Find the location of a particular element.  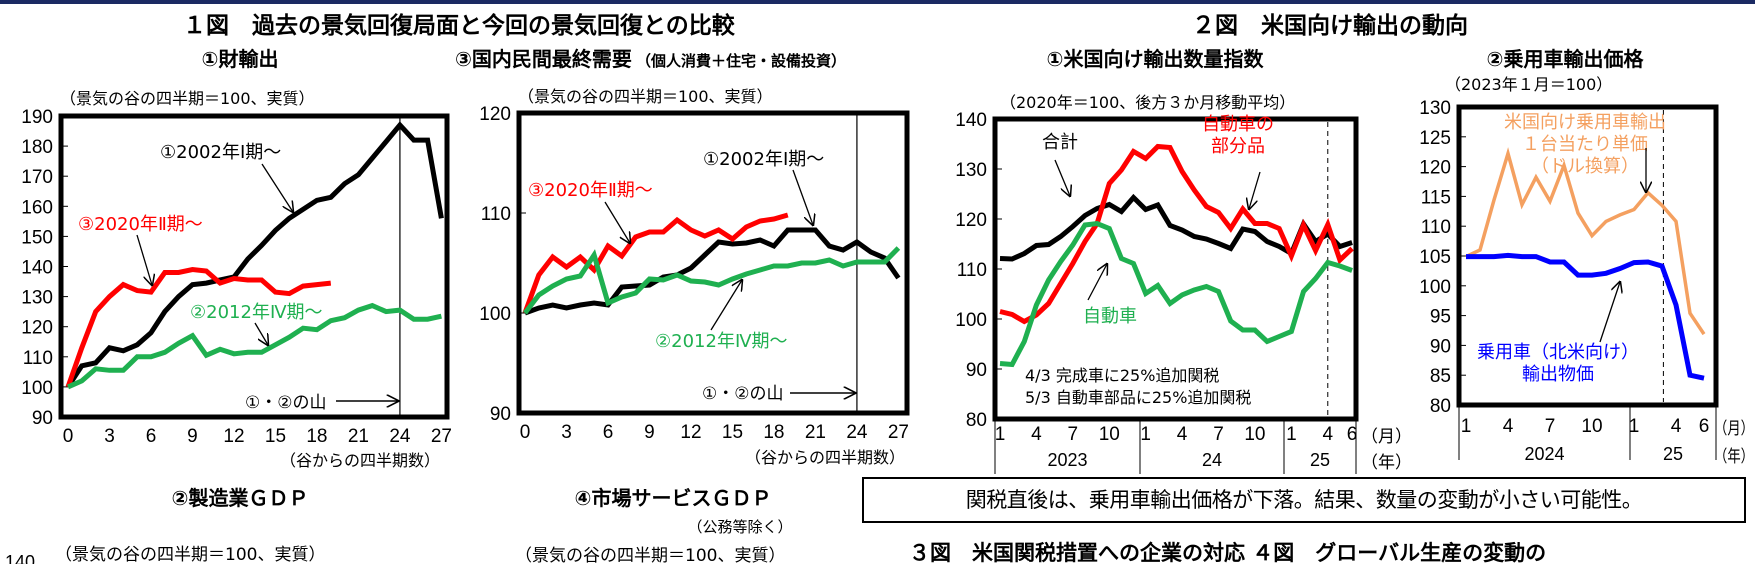

series-label: 自動車の部分品 is located at coordinates (1238, 135).